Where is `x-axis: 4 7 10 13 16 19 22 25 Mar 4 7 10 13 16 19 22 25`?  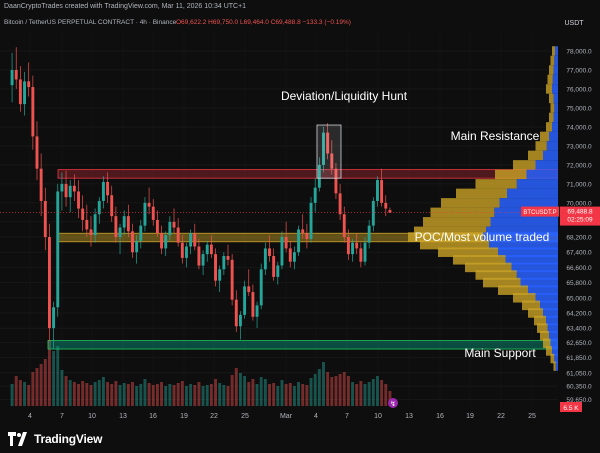
x-axis: 4 7 10 13 16 19 22 25 Mar 4 7 10 13 16 19 22 25 is located at coordinates (282, 416).